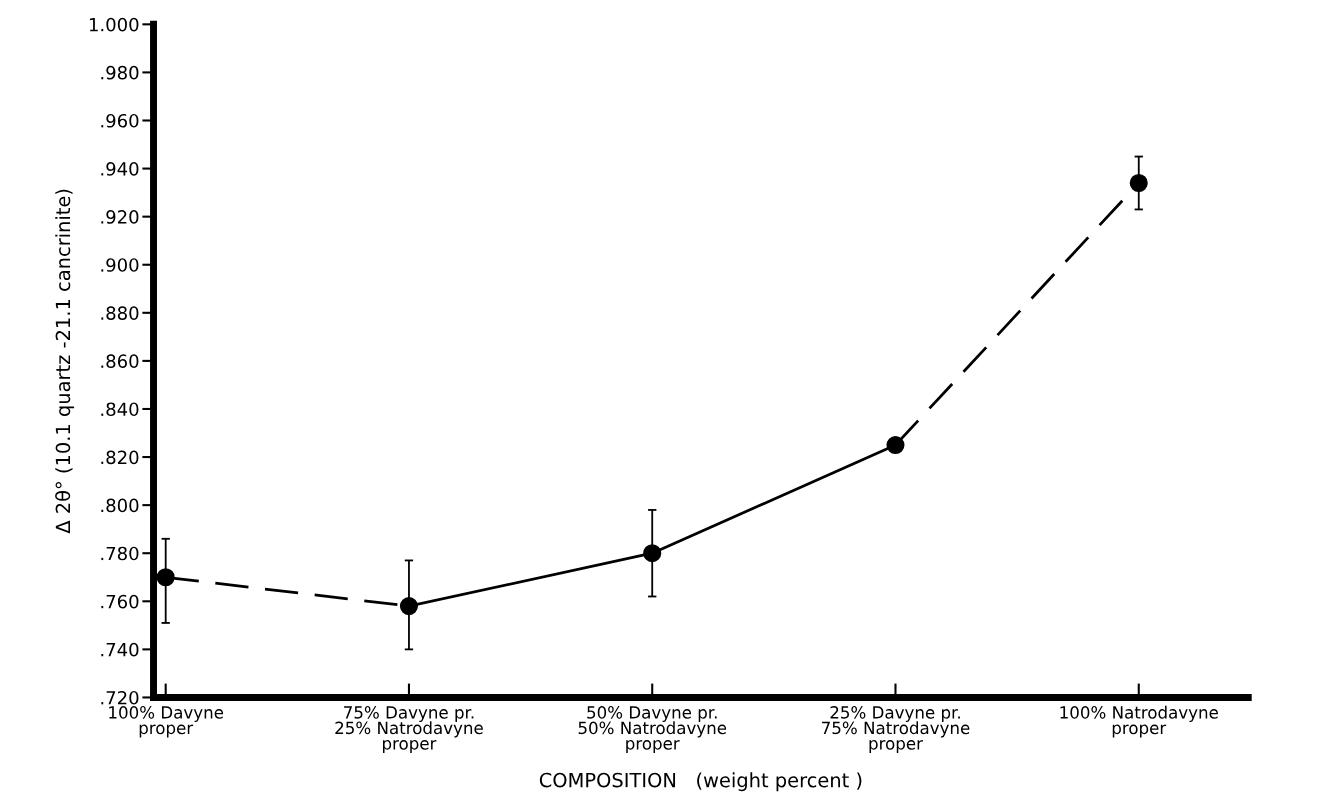  Describe the element at coordinates (120, 505) in the screenshot. I see `y-tick-label: .800` at that location.